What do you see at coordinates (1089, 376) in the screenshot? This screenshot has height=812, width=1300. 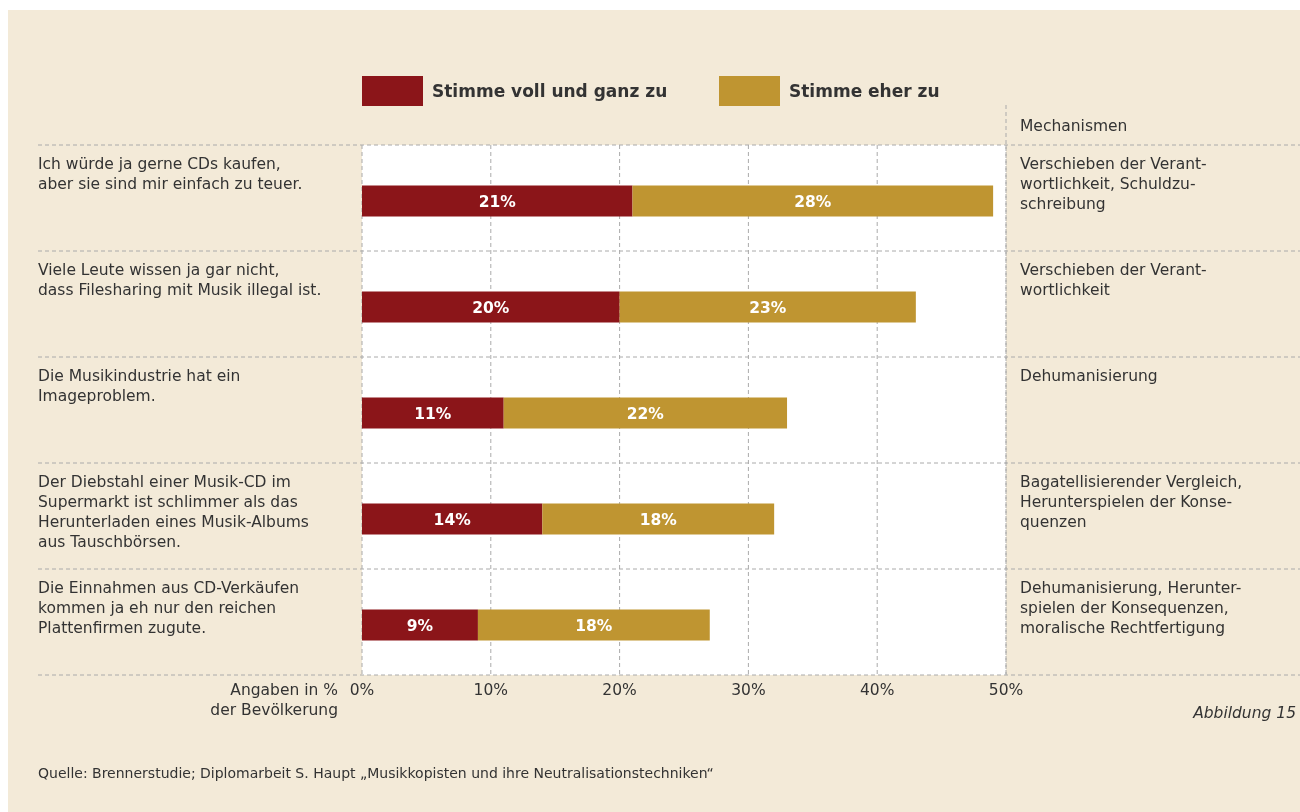 I see `text: Dehumanisierung` at bounding box center [1089, 376].